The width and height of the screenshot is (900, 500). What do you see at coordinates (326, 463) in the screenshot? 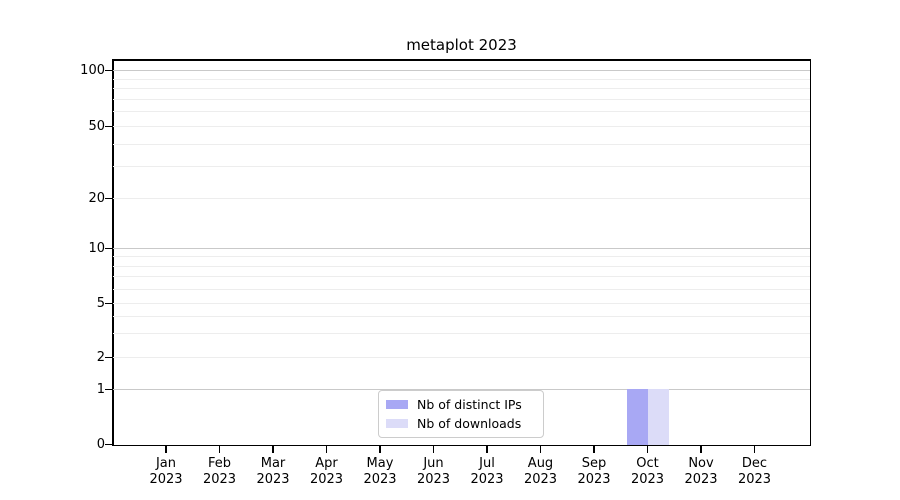
I see `x-tick-month: Apr` at bounding box center [326, 463].